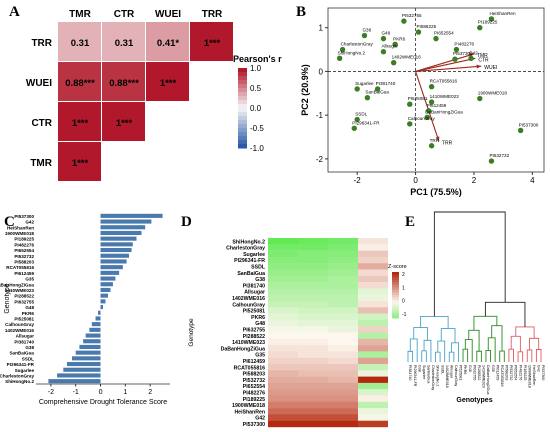 This screenshot has width=550, height=432. What do you see at coordinates (493, 368) in the screenshot?
I see `dendrogram-leaf-label: G35` at bounding box center [493, 368].